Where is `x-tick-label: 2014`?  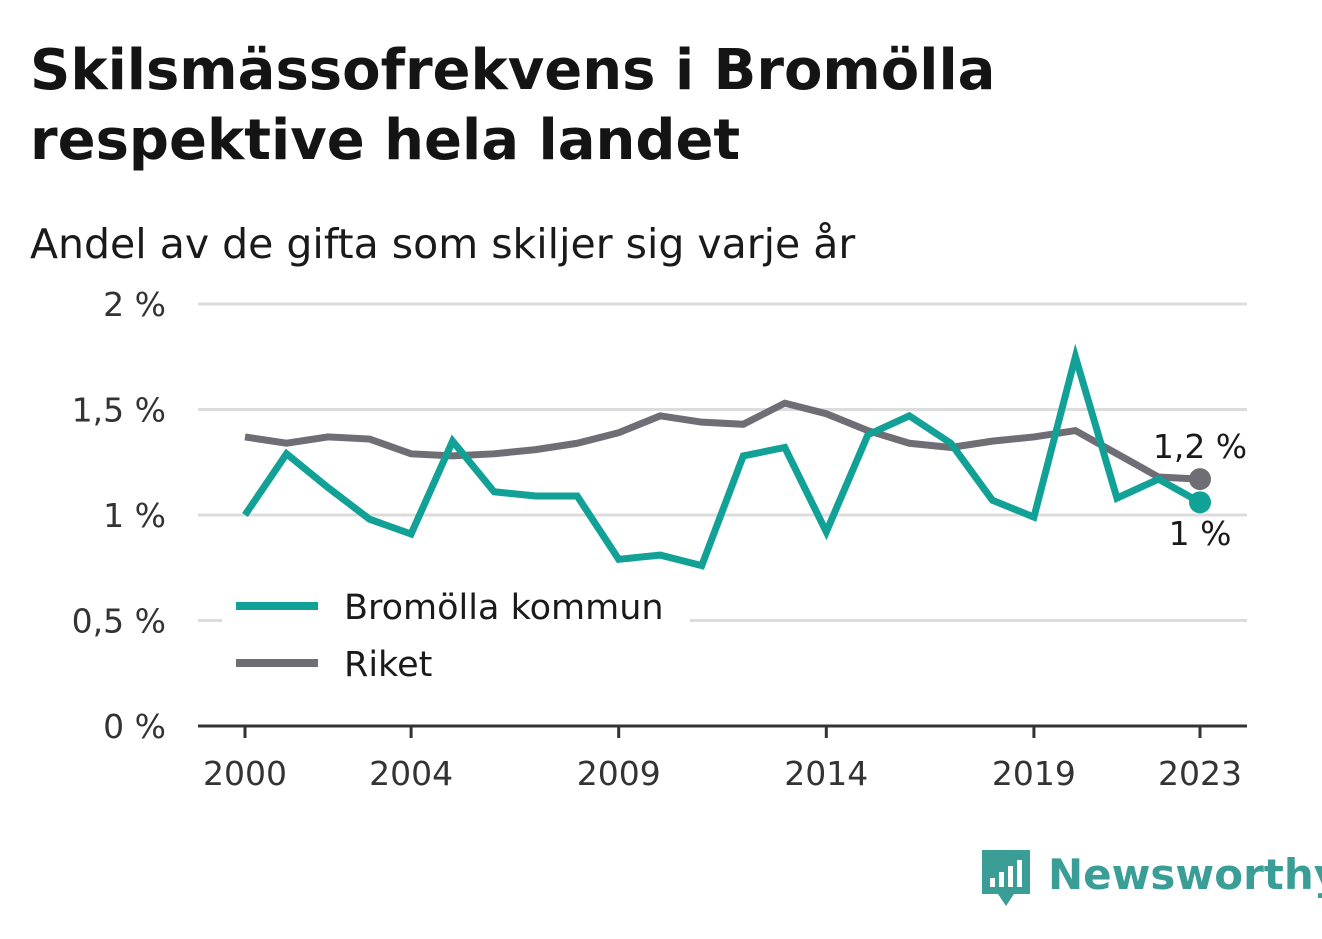
x-tick-label: 2014 is located at coordinates (826, 773).